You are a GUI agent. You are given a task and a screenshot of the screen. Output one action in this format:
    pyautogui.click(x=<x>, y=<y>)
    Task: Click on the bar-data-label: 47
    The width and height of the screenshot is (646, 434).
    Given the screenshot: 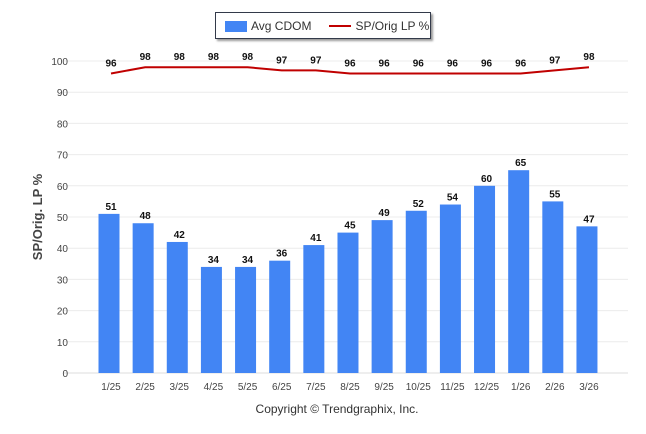 What is the action you would take?
    pyautogui.click(x=589, y=219)
    